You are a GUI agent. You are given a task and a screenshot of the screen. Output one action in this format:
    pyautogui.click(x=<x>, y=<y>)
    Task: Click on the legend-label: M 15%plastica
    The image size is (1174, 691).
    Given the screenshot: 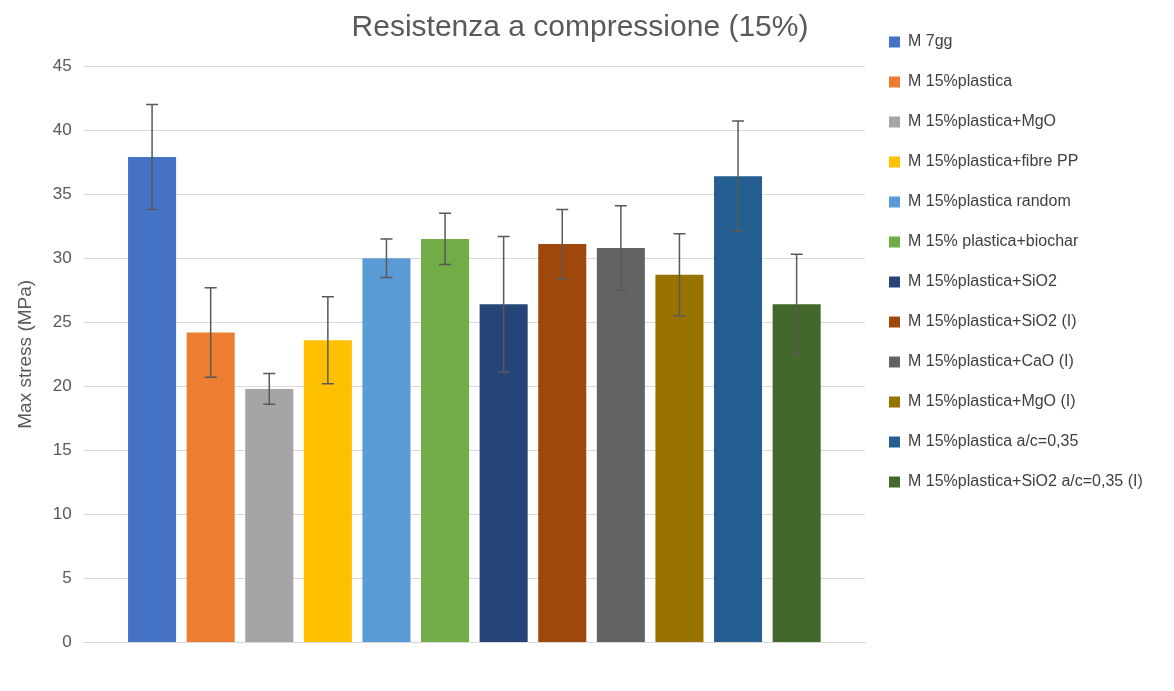 What is the action you would take?
    pyautogui.click(x=960, y=81)
    